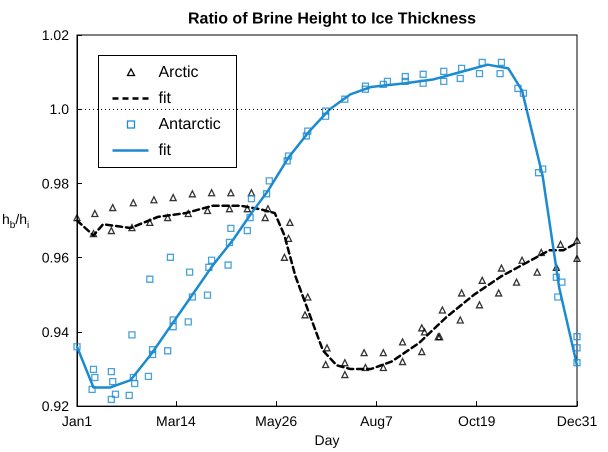  I want to click on chart-title: Ratio of Brine Height to Ice Thickness, so click(332, 19).